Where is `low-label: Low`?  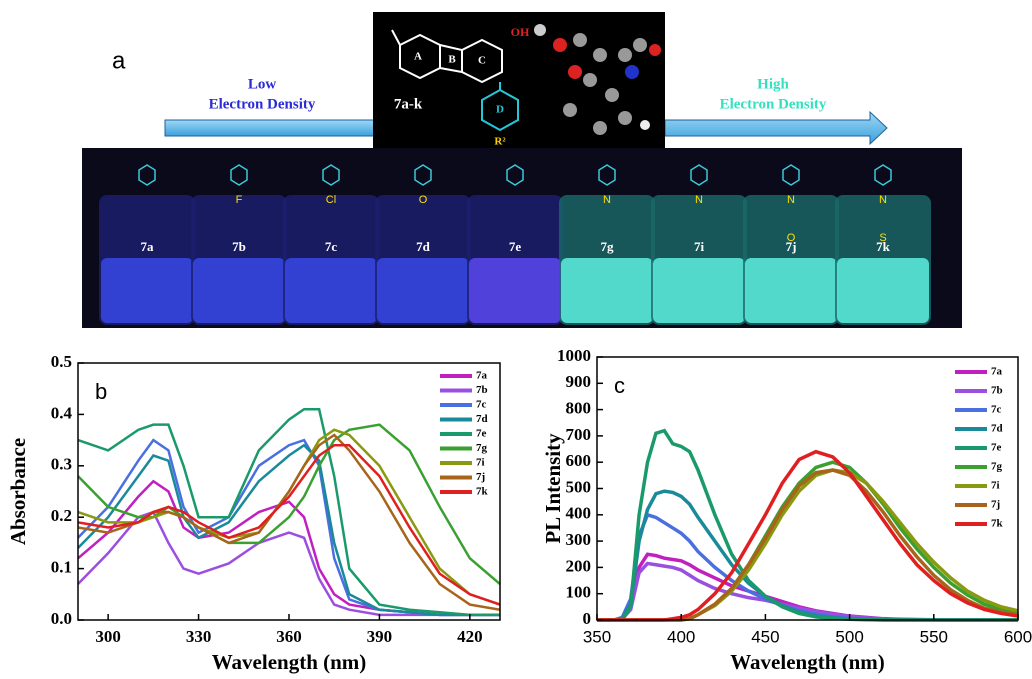
low-label: Low is located at coordinates (262, 84).